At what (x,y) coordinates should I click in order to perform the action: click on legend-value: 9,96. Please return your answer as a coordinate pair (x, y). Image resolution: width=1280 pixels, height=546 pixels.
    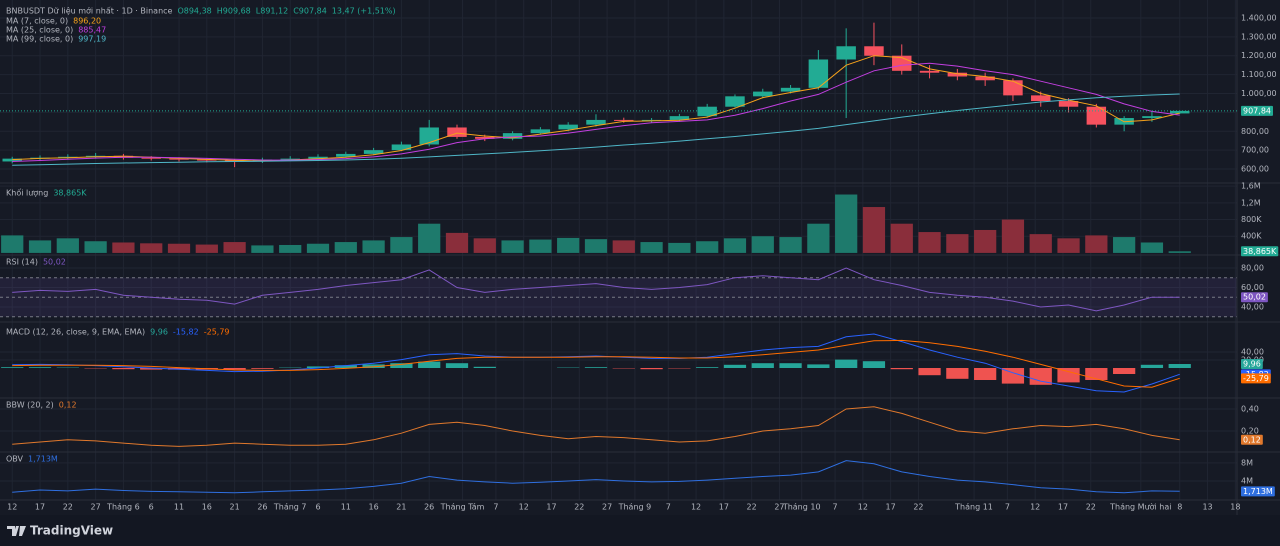
    Looking at the image, I should click on (159, 332).